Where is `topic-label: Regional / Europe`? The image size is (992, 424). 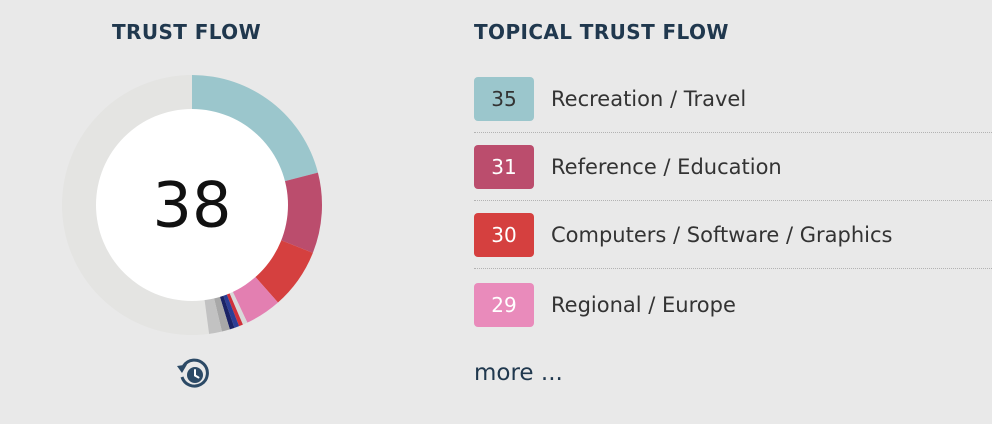
topic-label: Regional / Europe is located at coordinates (643, 305).